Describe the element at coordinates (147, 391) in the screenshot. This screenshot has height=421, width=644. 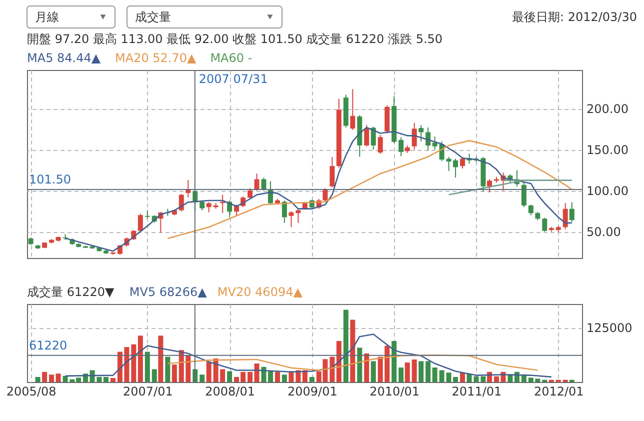
I see `x-tick-label: 2007/01` at that location.